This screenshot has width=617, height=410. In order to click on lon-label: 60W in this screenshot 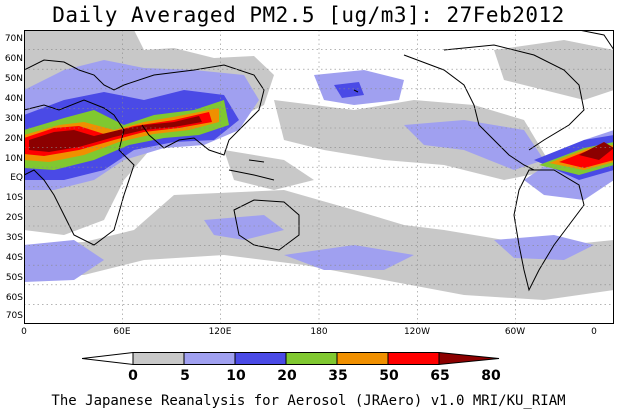, I will do `click(515, 332)`.